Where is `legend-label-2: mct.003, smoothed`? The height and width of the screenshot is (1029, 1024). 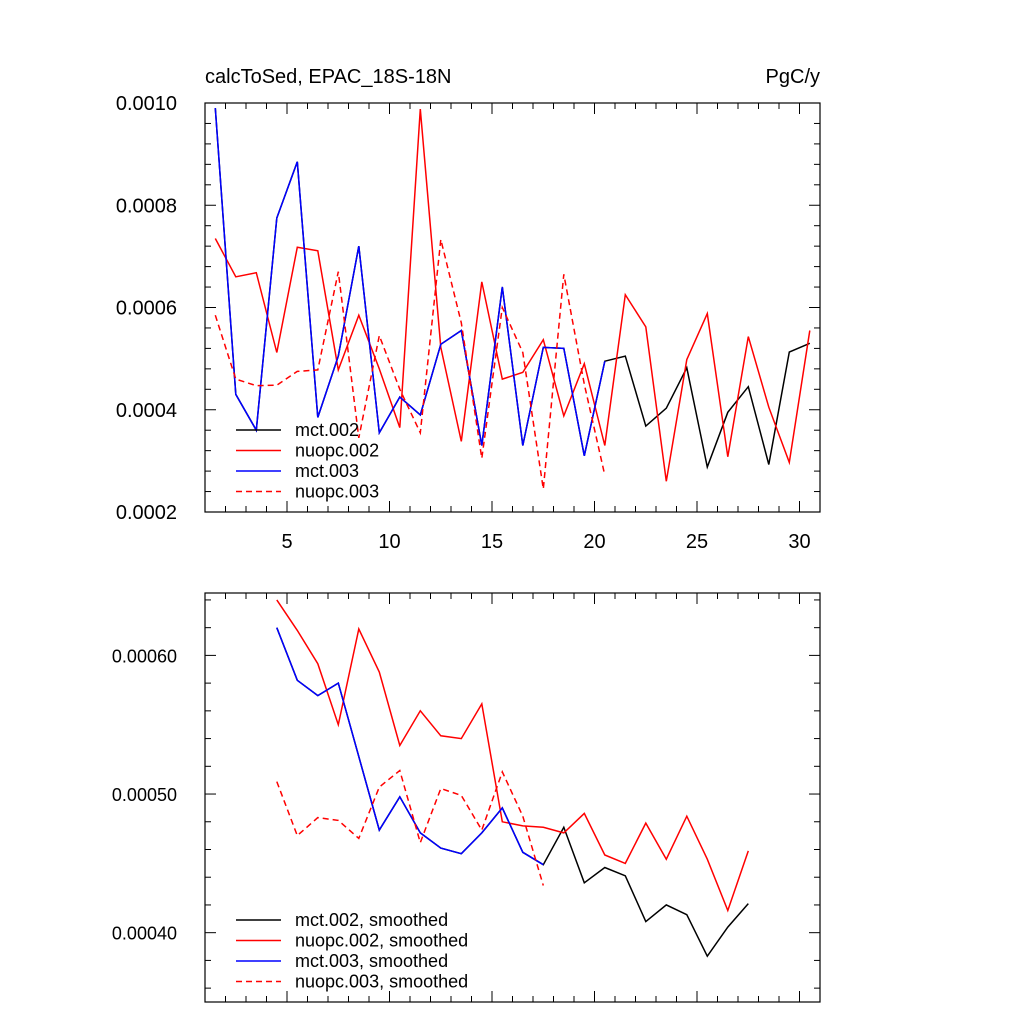
legend-label-2: mct.003, smoothed is located at coordinates (371, 961).